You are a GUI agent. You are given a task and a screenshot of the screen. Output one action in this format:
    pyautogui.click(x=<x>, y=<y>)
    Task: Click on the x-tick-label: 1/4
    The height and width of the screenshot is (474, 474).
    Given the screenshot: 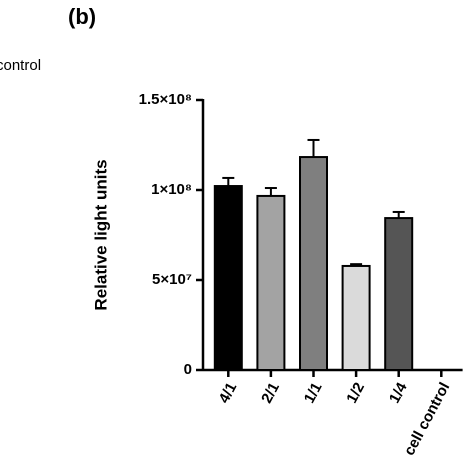 What is the action you would take?
    pyautogui.click(x=398, y=392)
    